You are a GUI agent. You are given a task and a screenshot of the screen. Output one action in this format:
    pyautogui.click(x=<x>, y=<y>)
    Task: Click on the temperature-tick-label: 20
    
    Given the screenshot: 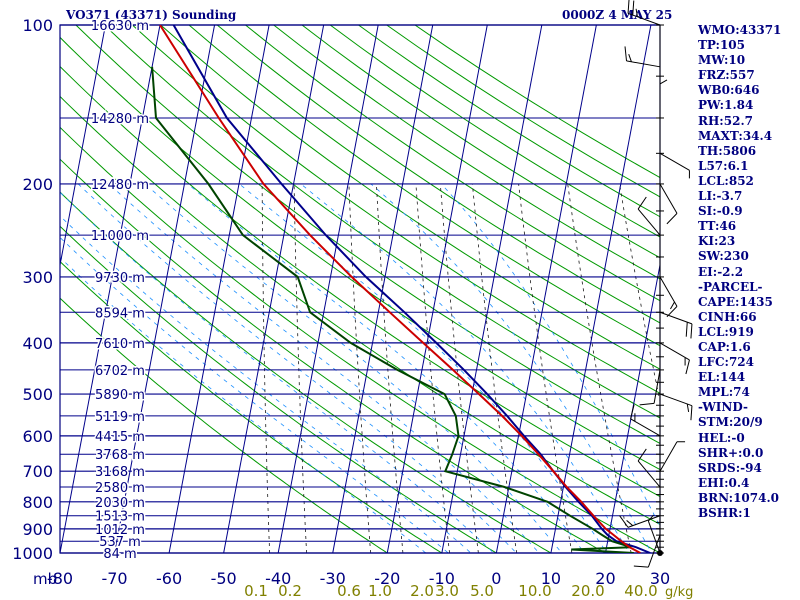 What is the action you would take?
    pyautogui.click(x=605, y=578)
    